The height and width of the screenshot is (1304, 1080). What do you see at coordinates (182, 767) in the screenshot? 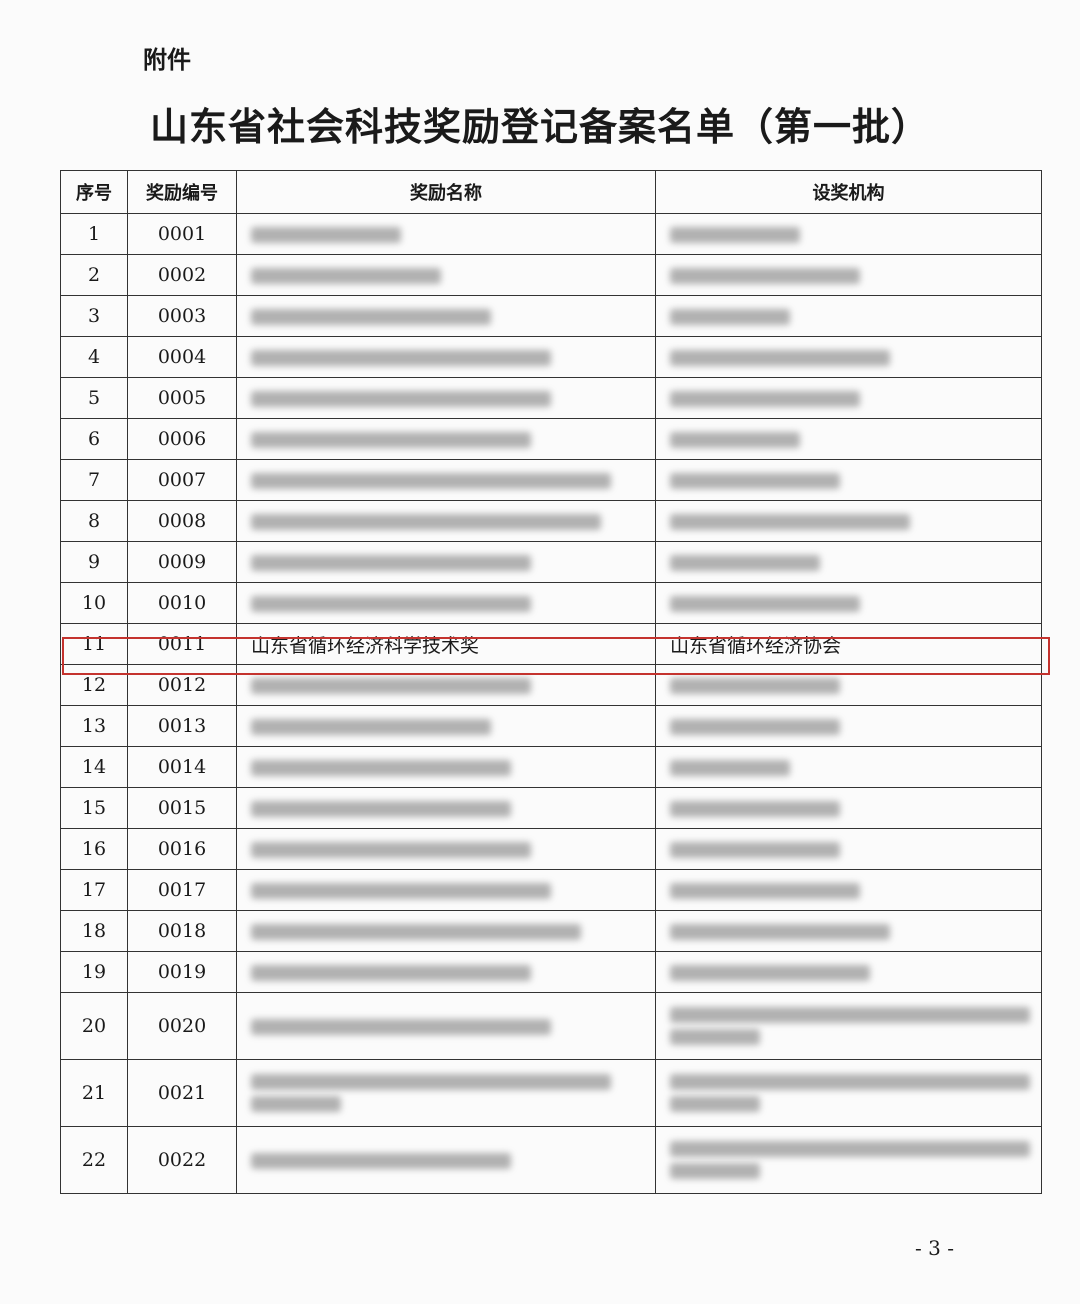
I see `award-code: 0014` at bounding box center [182, 767].